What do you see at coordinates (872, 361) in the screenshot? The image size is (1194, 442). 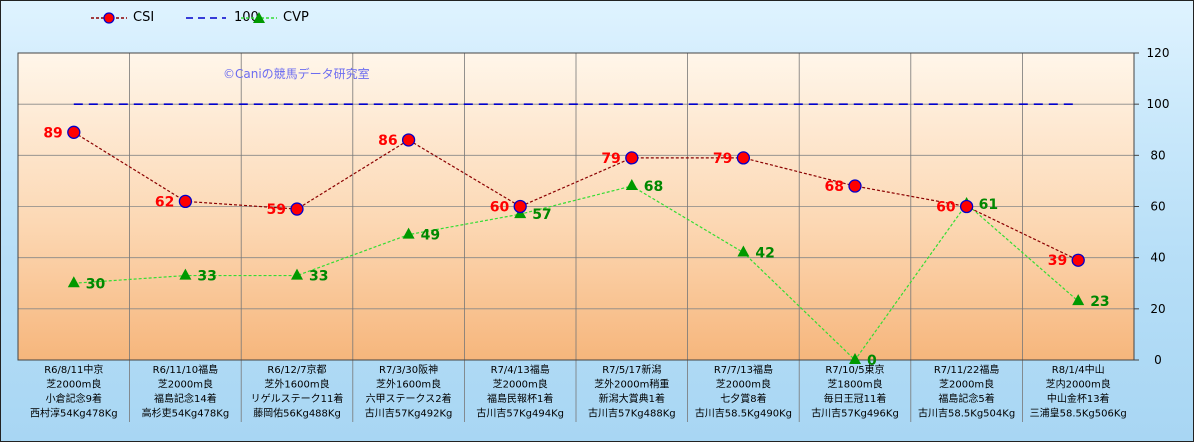 I see `cvp-data-label: 0` at bounding box center [872, 361].